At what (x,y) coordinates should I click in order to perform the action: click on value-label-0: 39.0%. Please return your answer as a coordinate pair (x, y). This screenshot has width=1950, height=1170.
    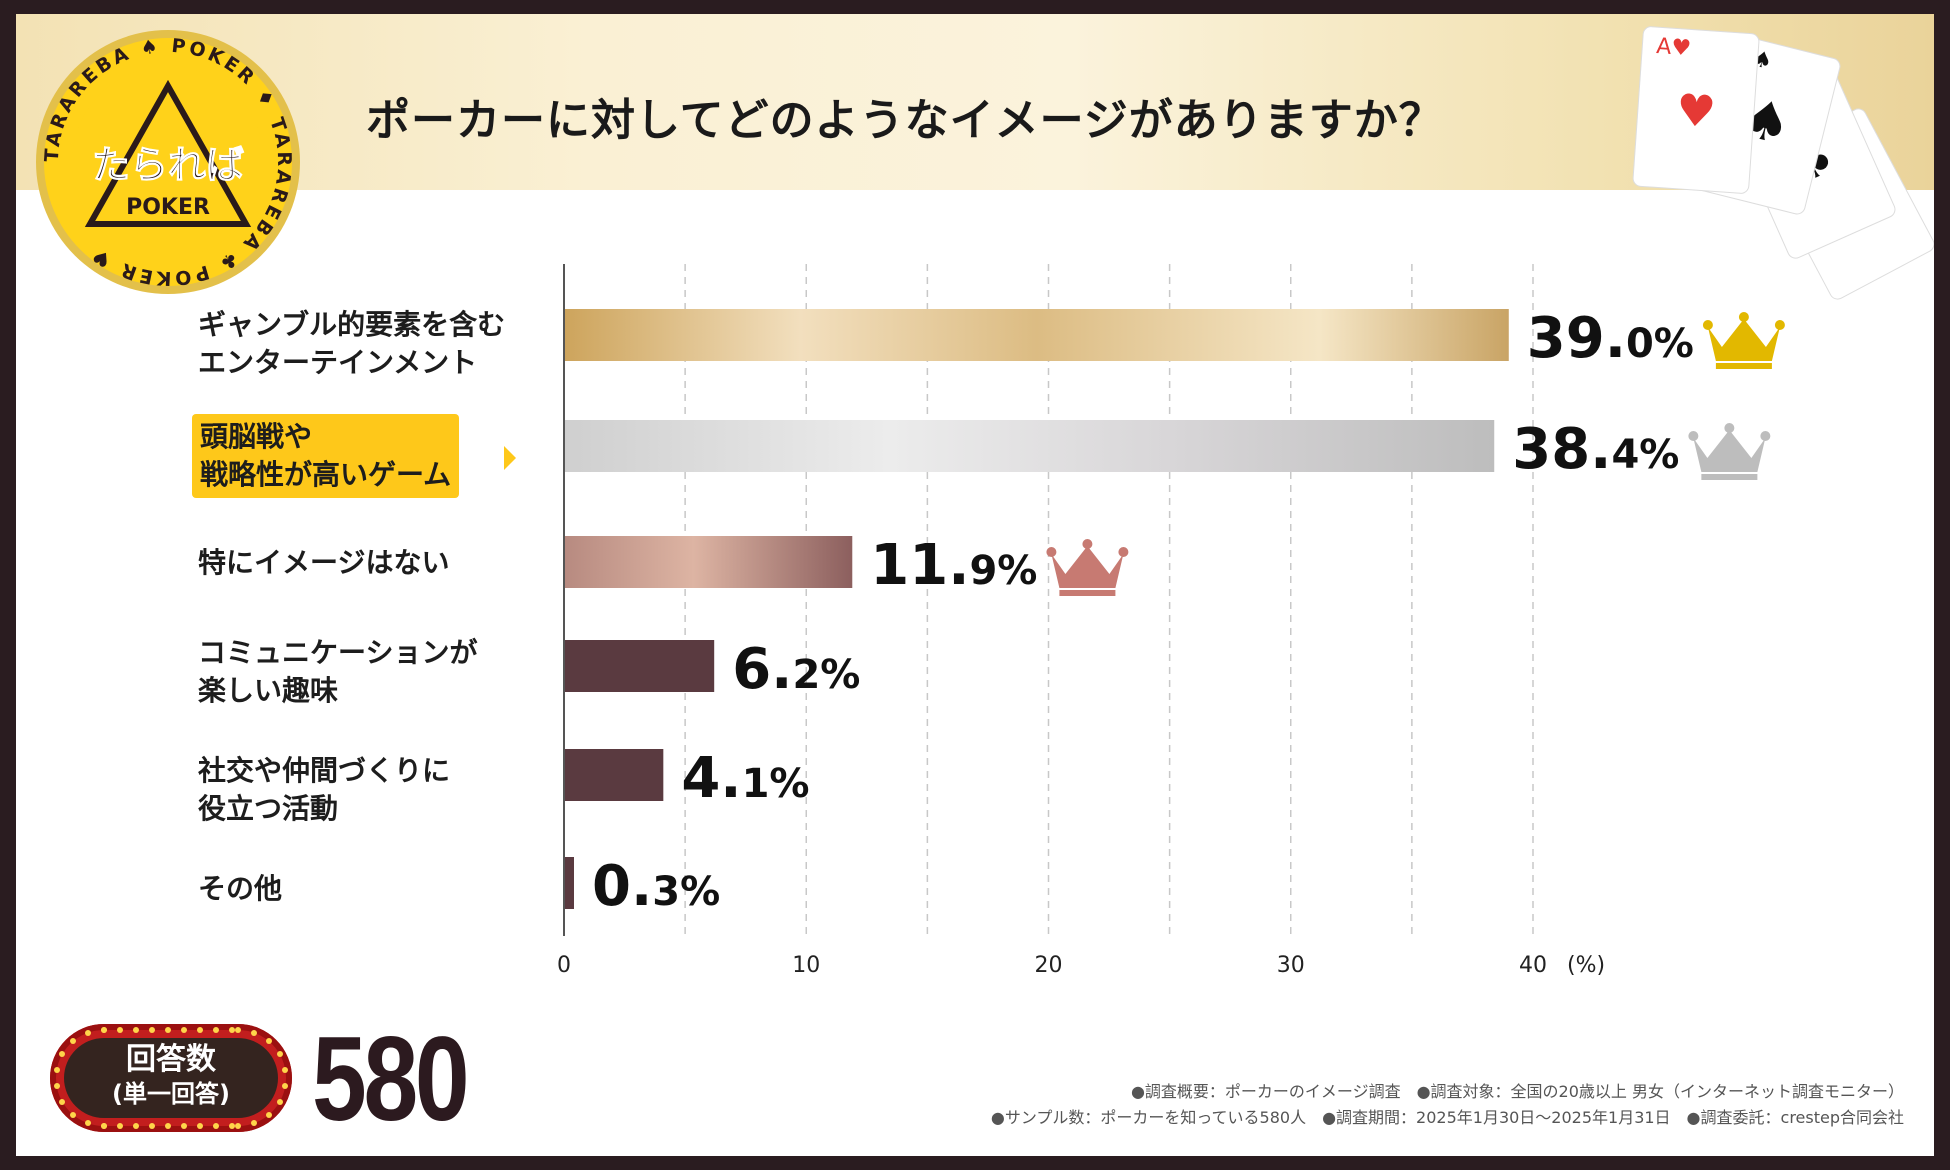
    Looking at the image, I should click on (1610, 338).